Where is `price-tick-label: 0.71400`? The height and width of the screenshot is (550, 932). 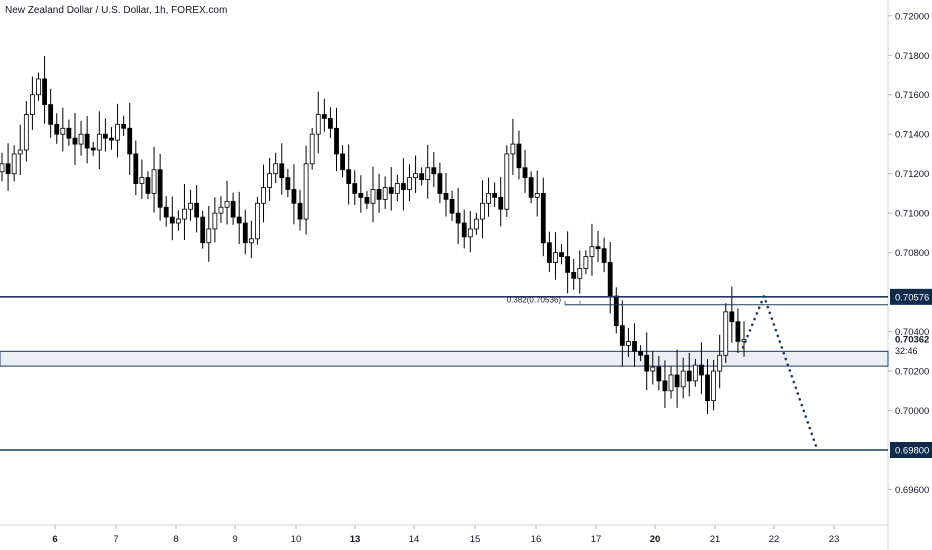 price-tick-label: 0.71400 is located at coordinates (912, 135).